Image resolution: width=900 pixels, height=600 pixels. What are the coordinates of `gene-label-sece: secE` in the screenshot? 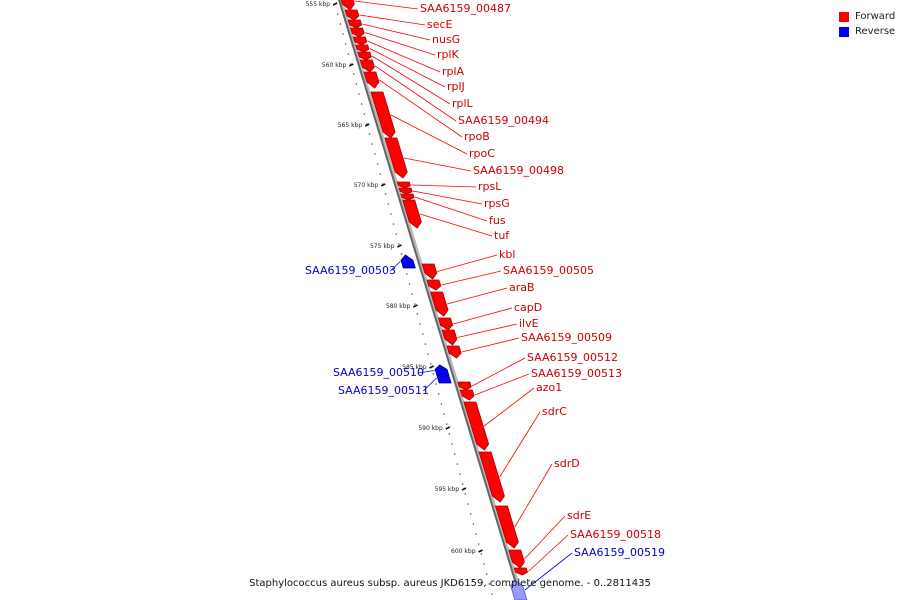 It's located at (440, 24).